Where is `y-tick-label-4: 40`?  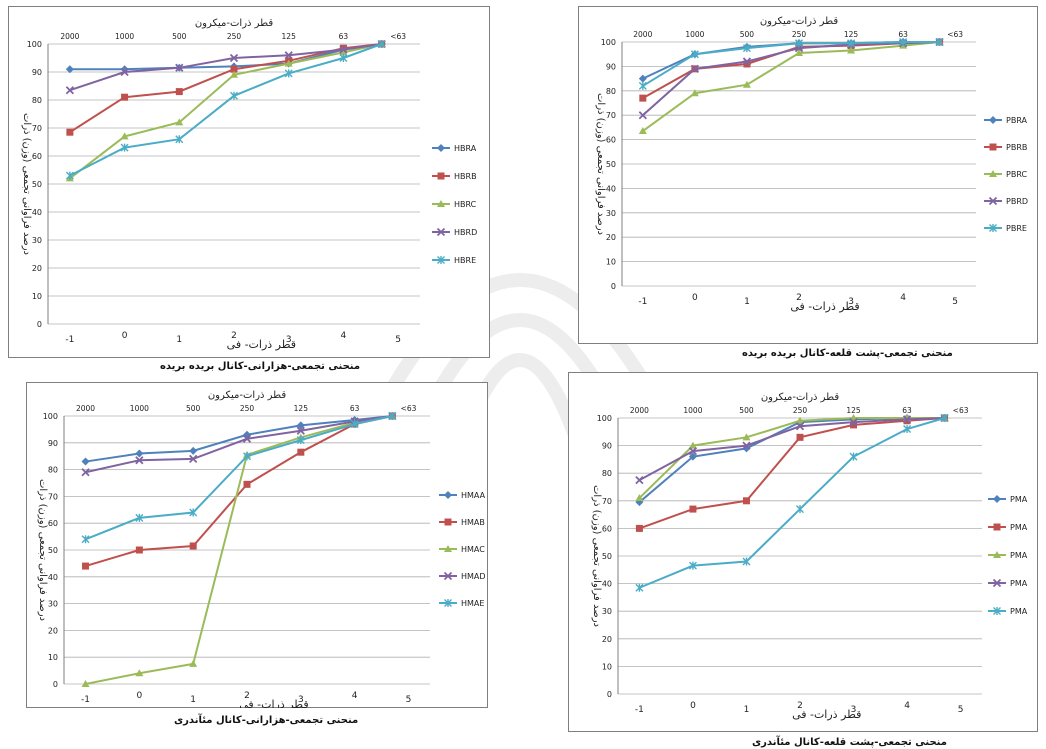 y-tick-label-4: 40 is located at coordinates (607, 584).